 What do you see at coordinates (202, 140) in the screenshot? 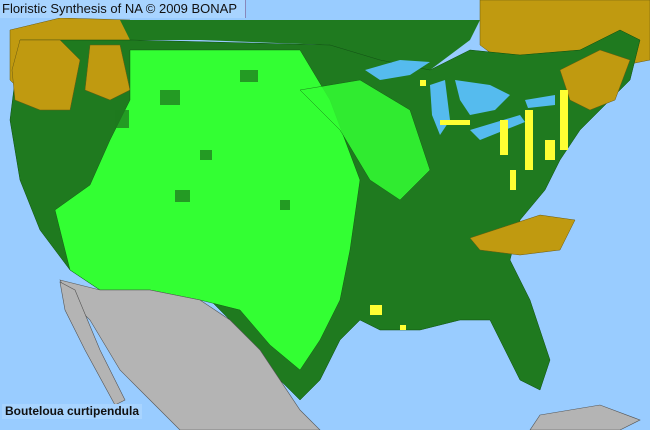
I see `presence-scatter` at bounding box center [202, 140].